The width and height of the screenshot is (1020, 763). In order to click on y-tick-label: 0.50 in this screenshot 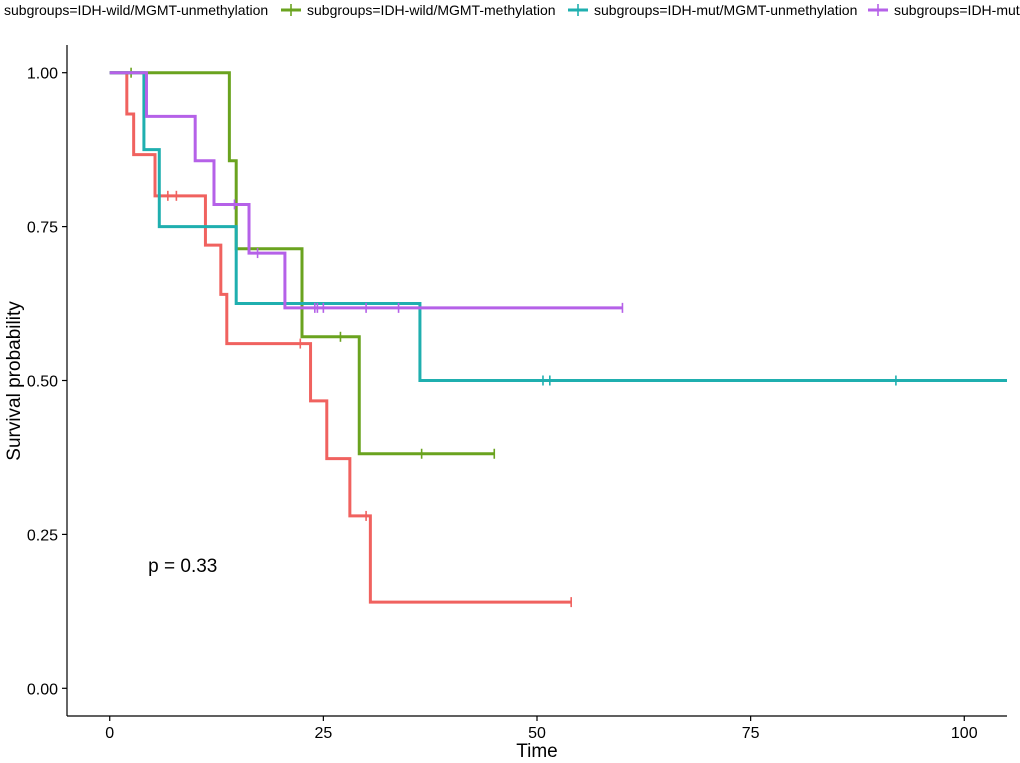, I will do `click(42, 382)`.